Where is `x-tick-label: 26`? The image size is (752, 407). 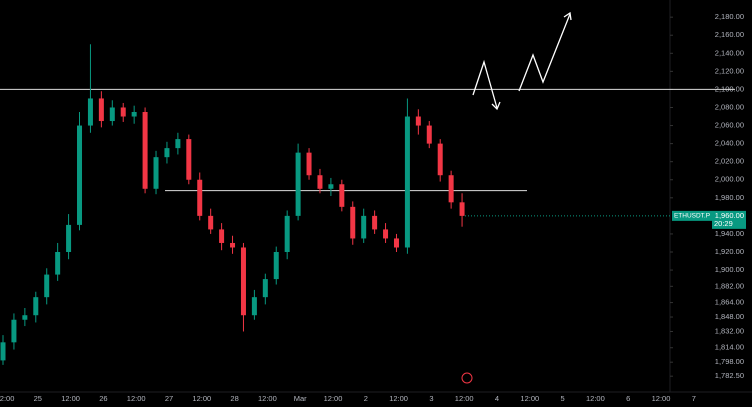 x-tick-label: 26 is located at coordinates (103, 398).